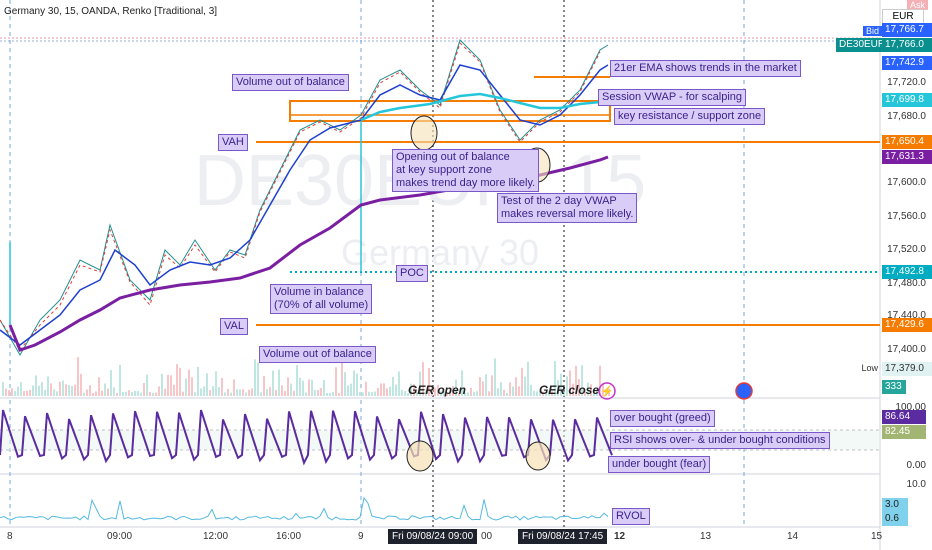  What do you see at coordinates (120, 536) in the screenshot?
I see `x-tick-1: 09:00` at bounding box center [120, 536].